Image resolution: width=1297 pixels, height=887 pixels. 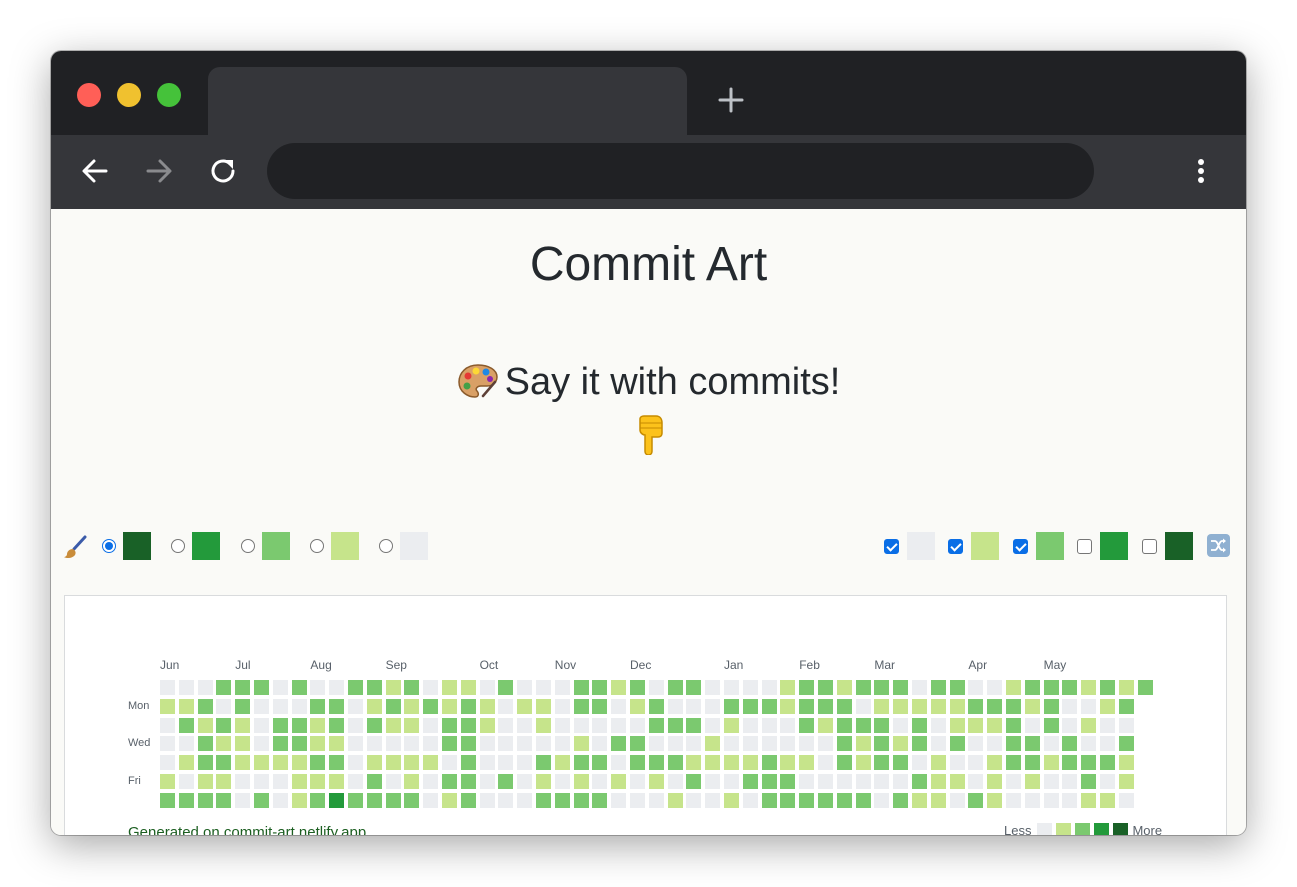 What do you see at coordinates (195, 546) in the screenshot?
I see `brush-option-level3` at bounding box center [195, 546].